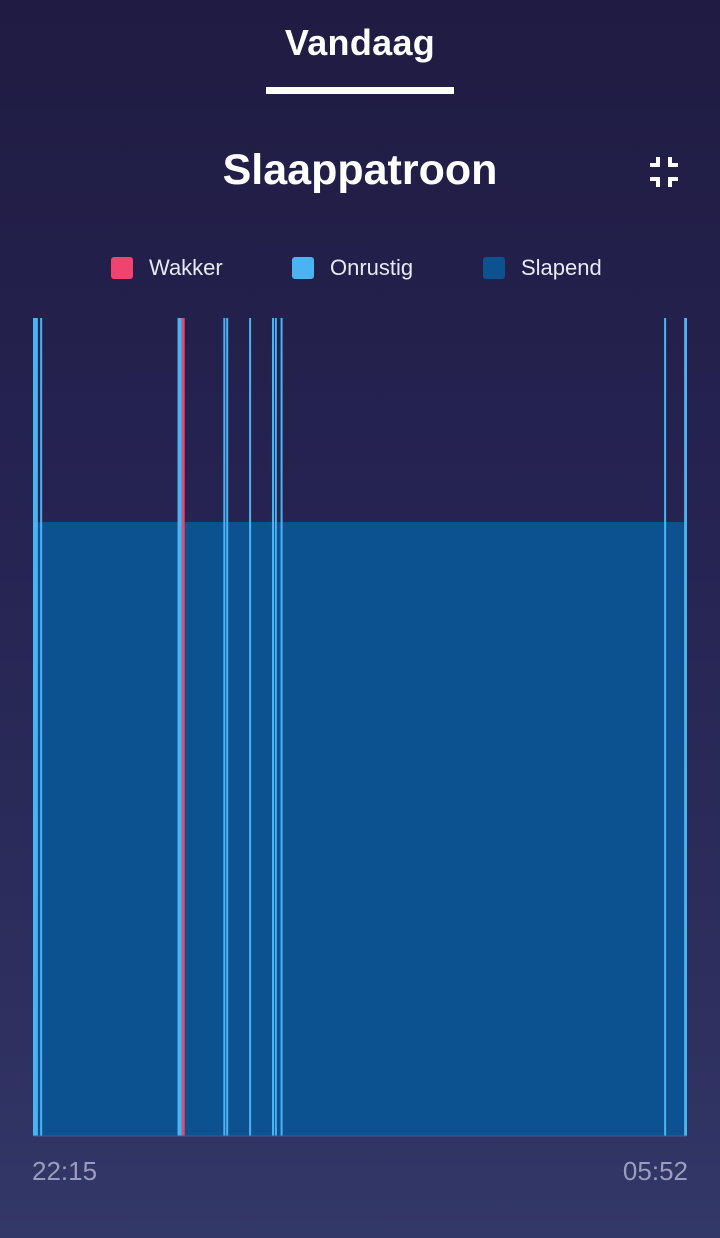 This screenshot has width=720, height=1238. I want to click on legend-label-onrustig: Onrustig, so click(372, 267).